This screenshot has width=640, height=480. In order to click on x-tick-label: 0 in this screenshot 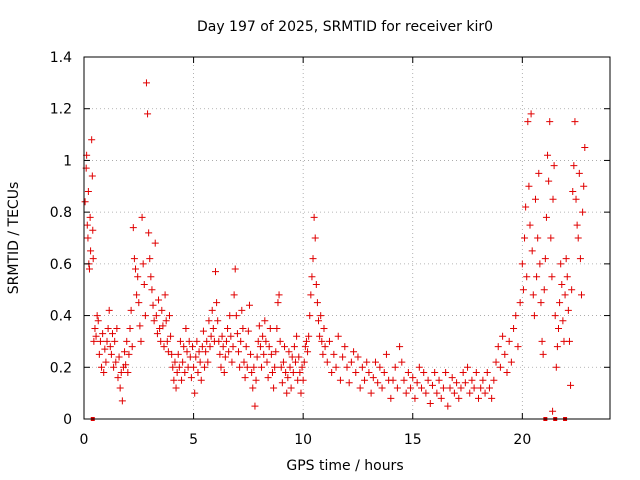, I will do `click(84, 440)`.